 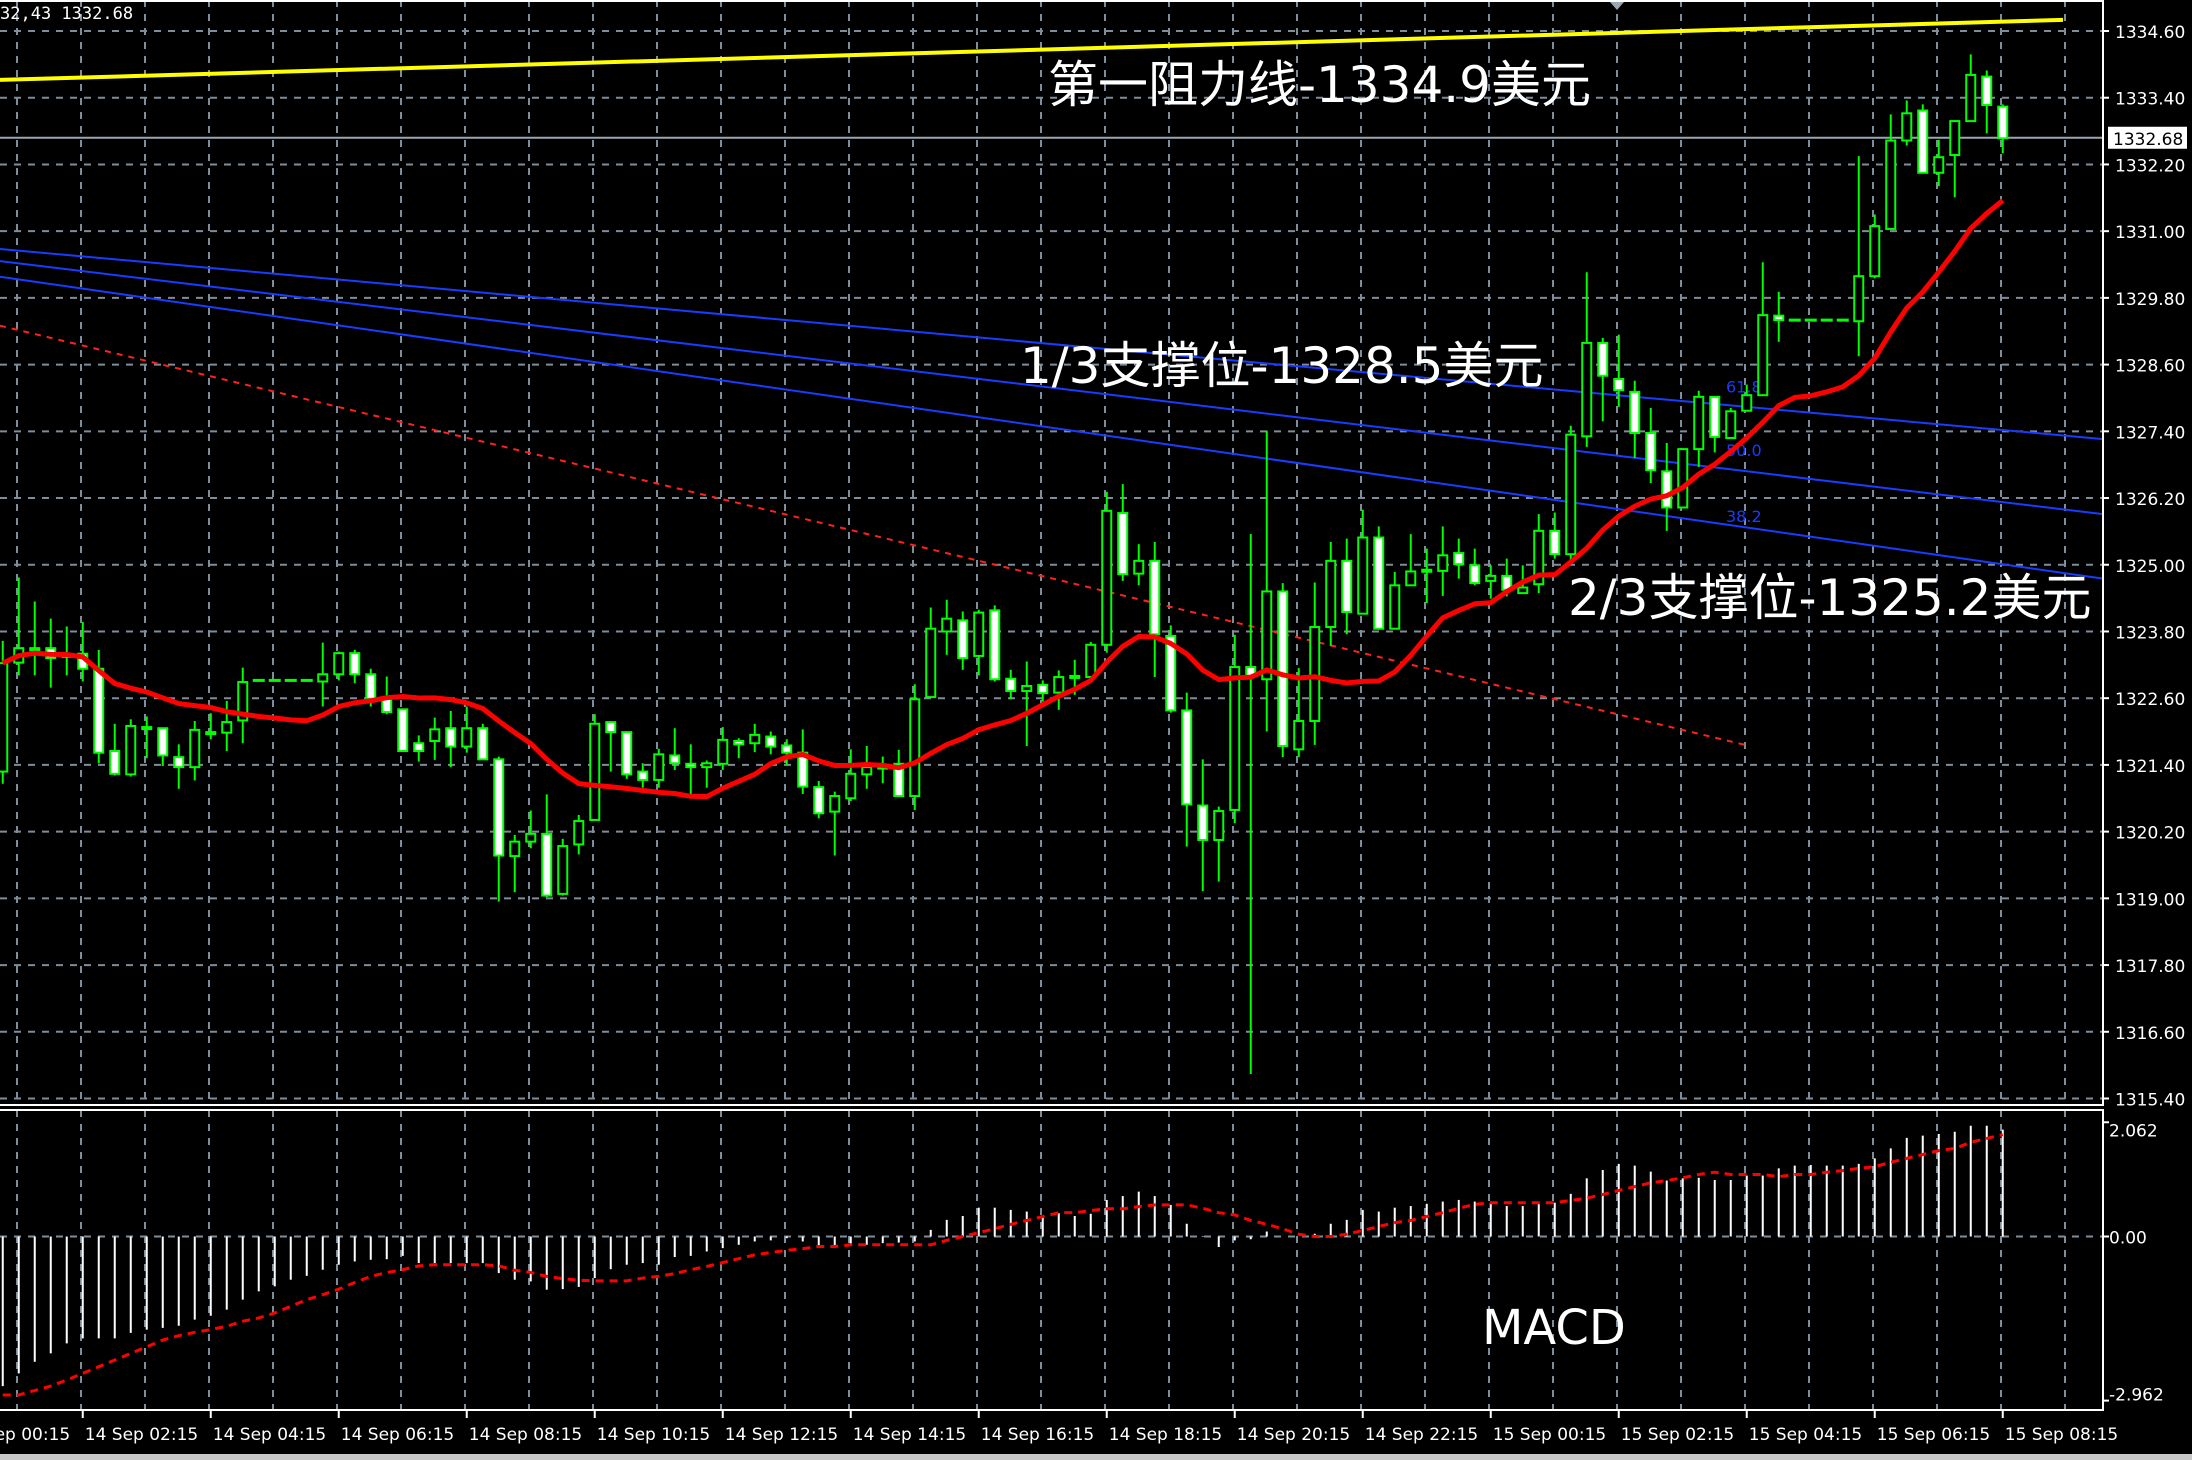 I want to click on bottom-border, so click(x=1096, y=1457).